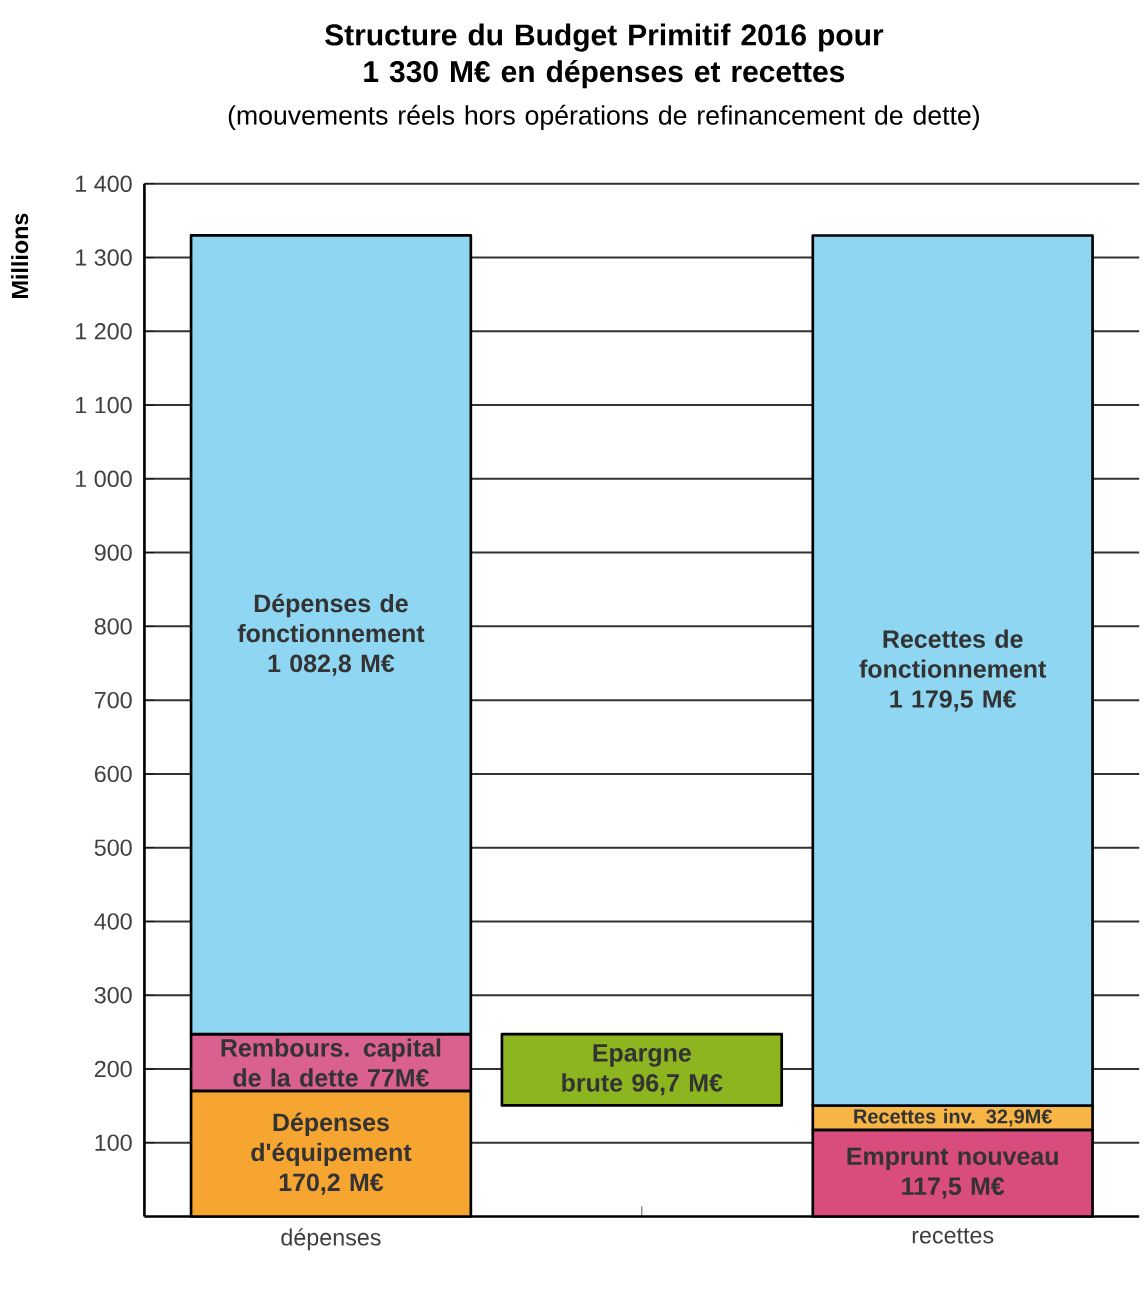  Describe the element at coordinates (642, 1070) in the screenshot. I see `data-label: Epargne brute 96,7 M€` at that location.